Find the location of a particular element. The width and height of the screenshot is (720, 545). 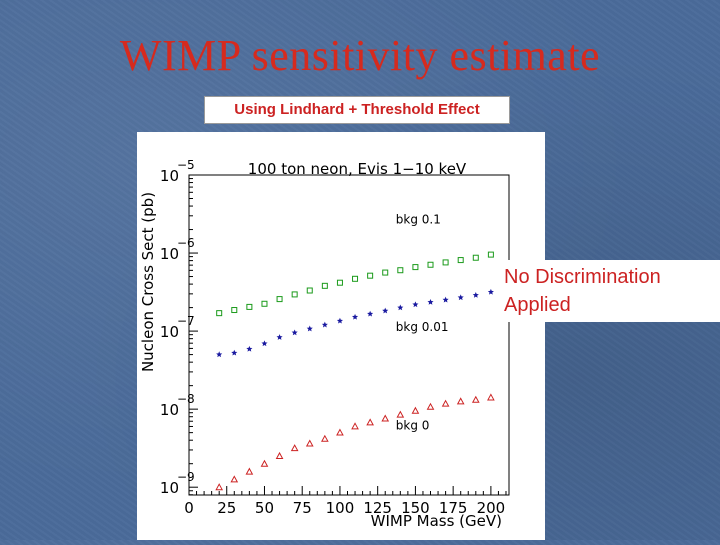

subtitle-text: Using Lindhard + Threshold Effect is located at coordinates (357, 109).